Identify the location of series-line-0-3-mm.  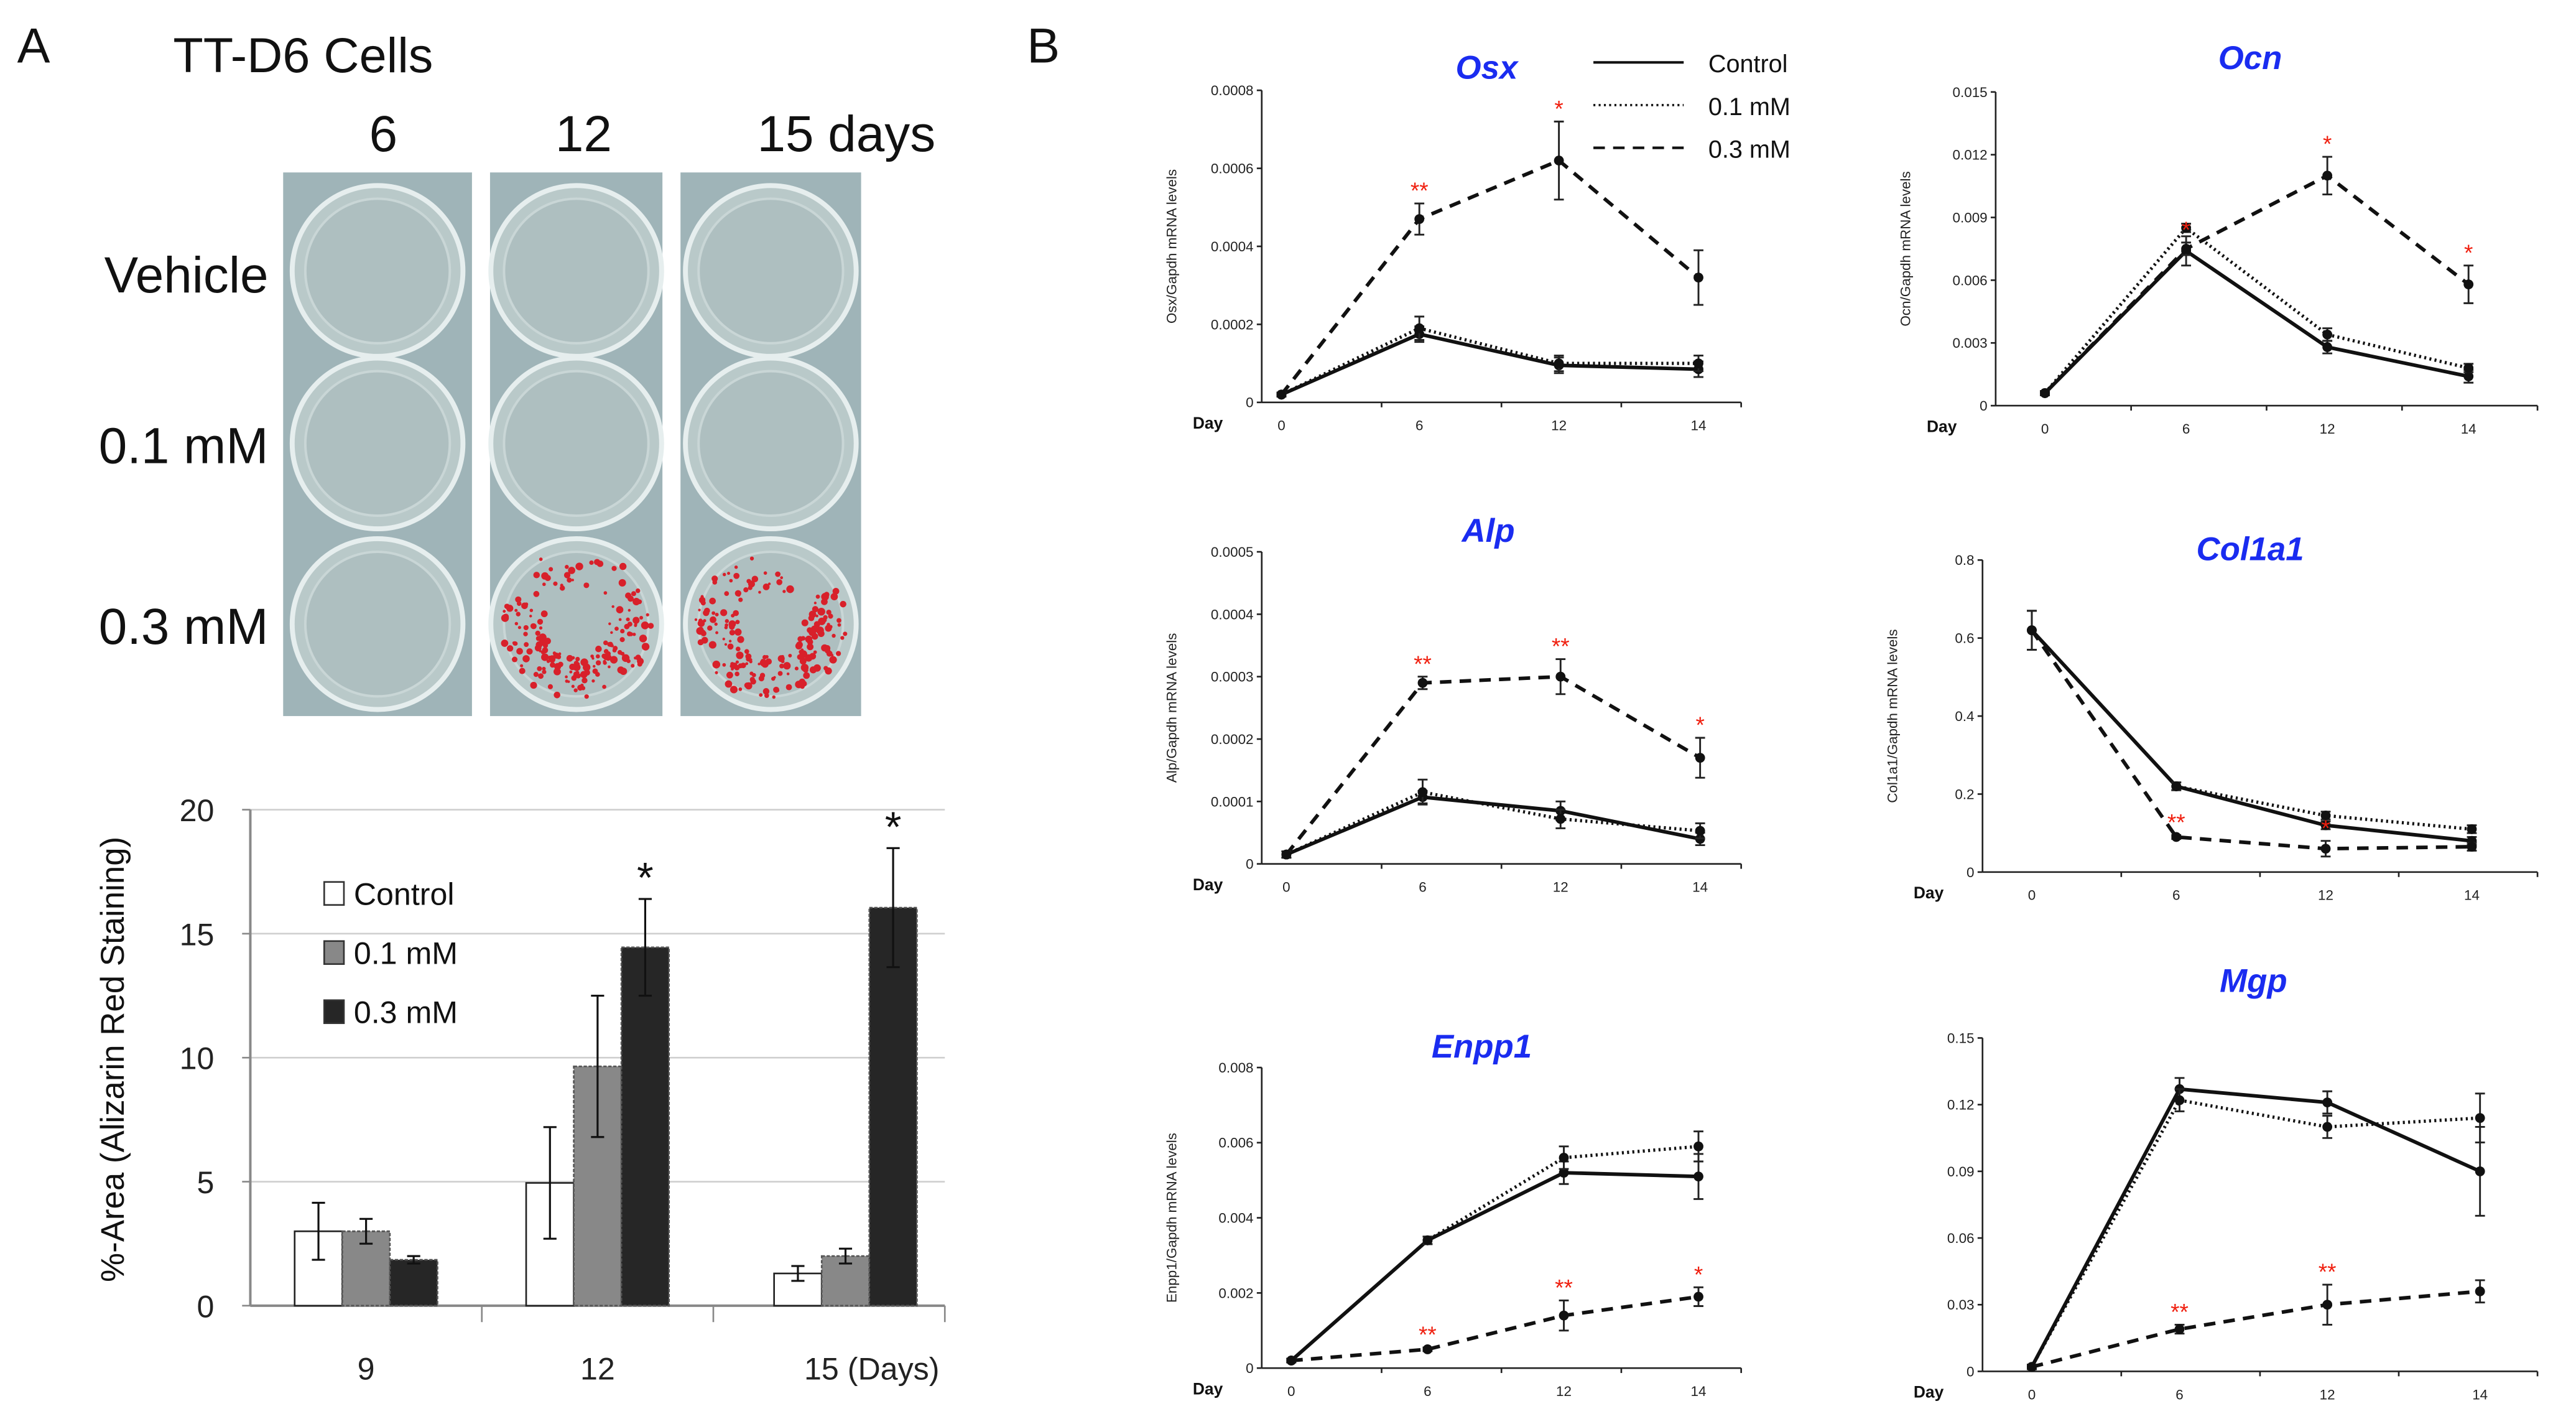
(1495, 1329).